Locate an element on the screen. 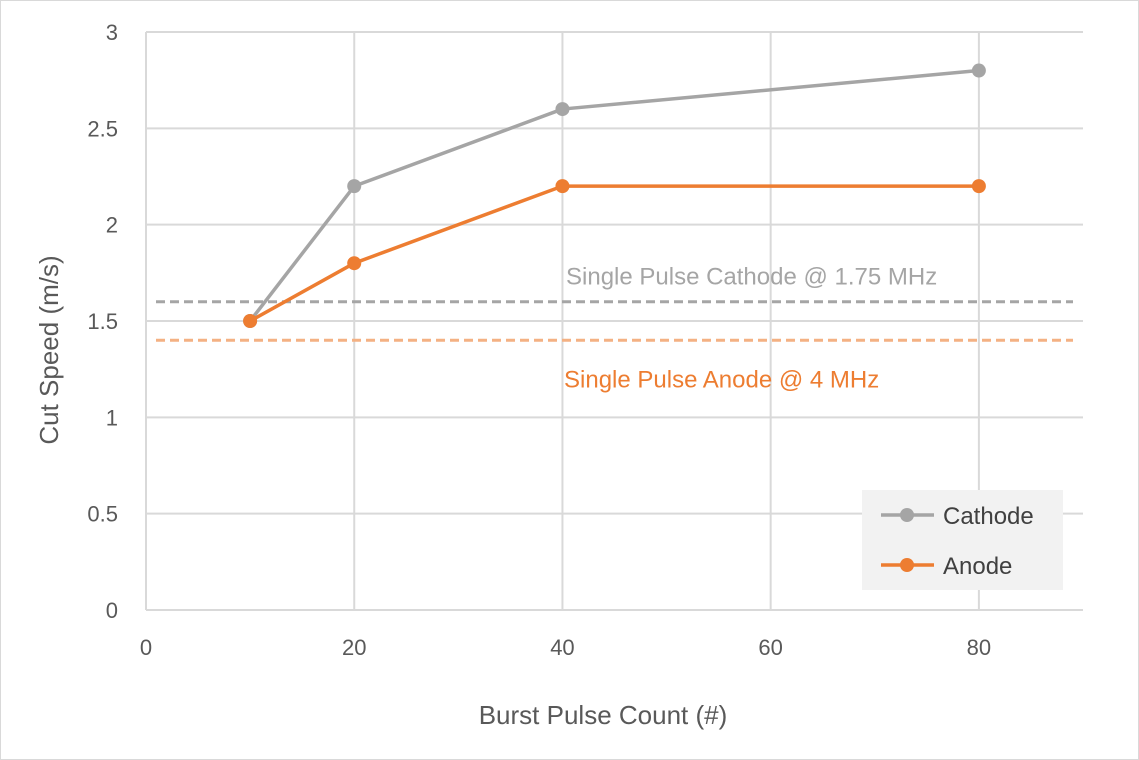 This screenshot has height=760, width=1139. x-tick-label: 40 is located at coordinates (562, 647).